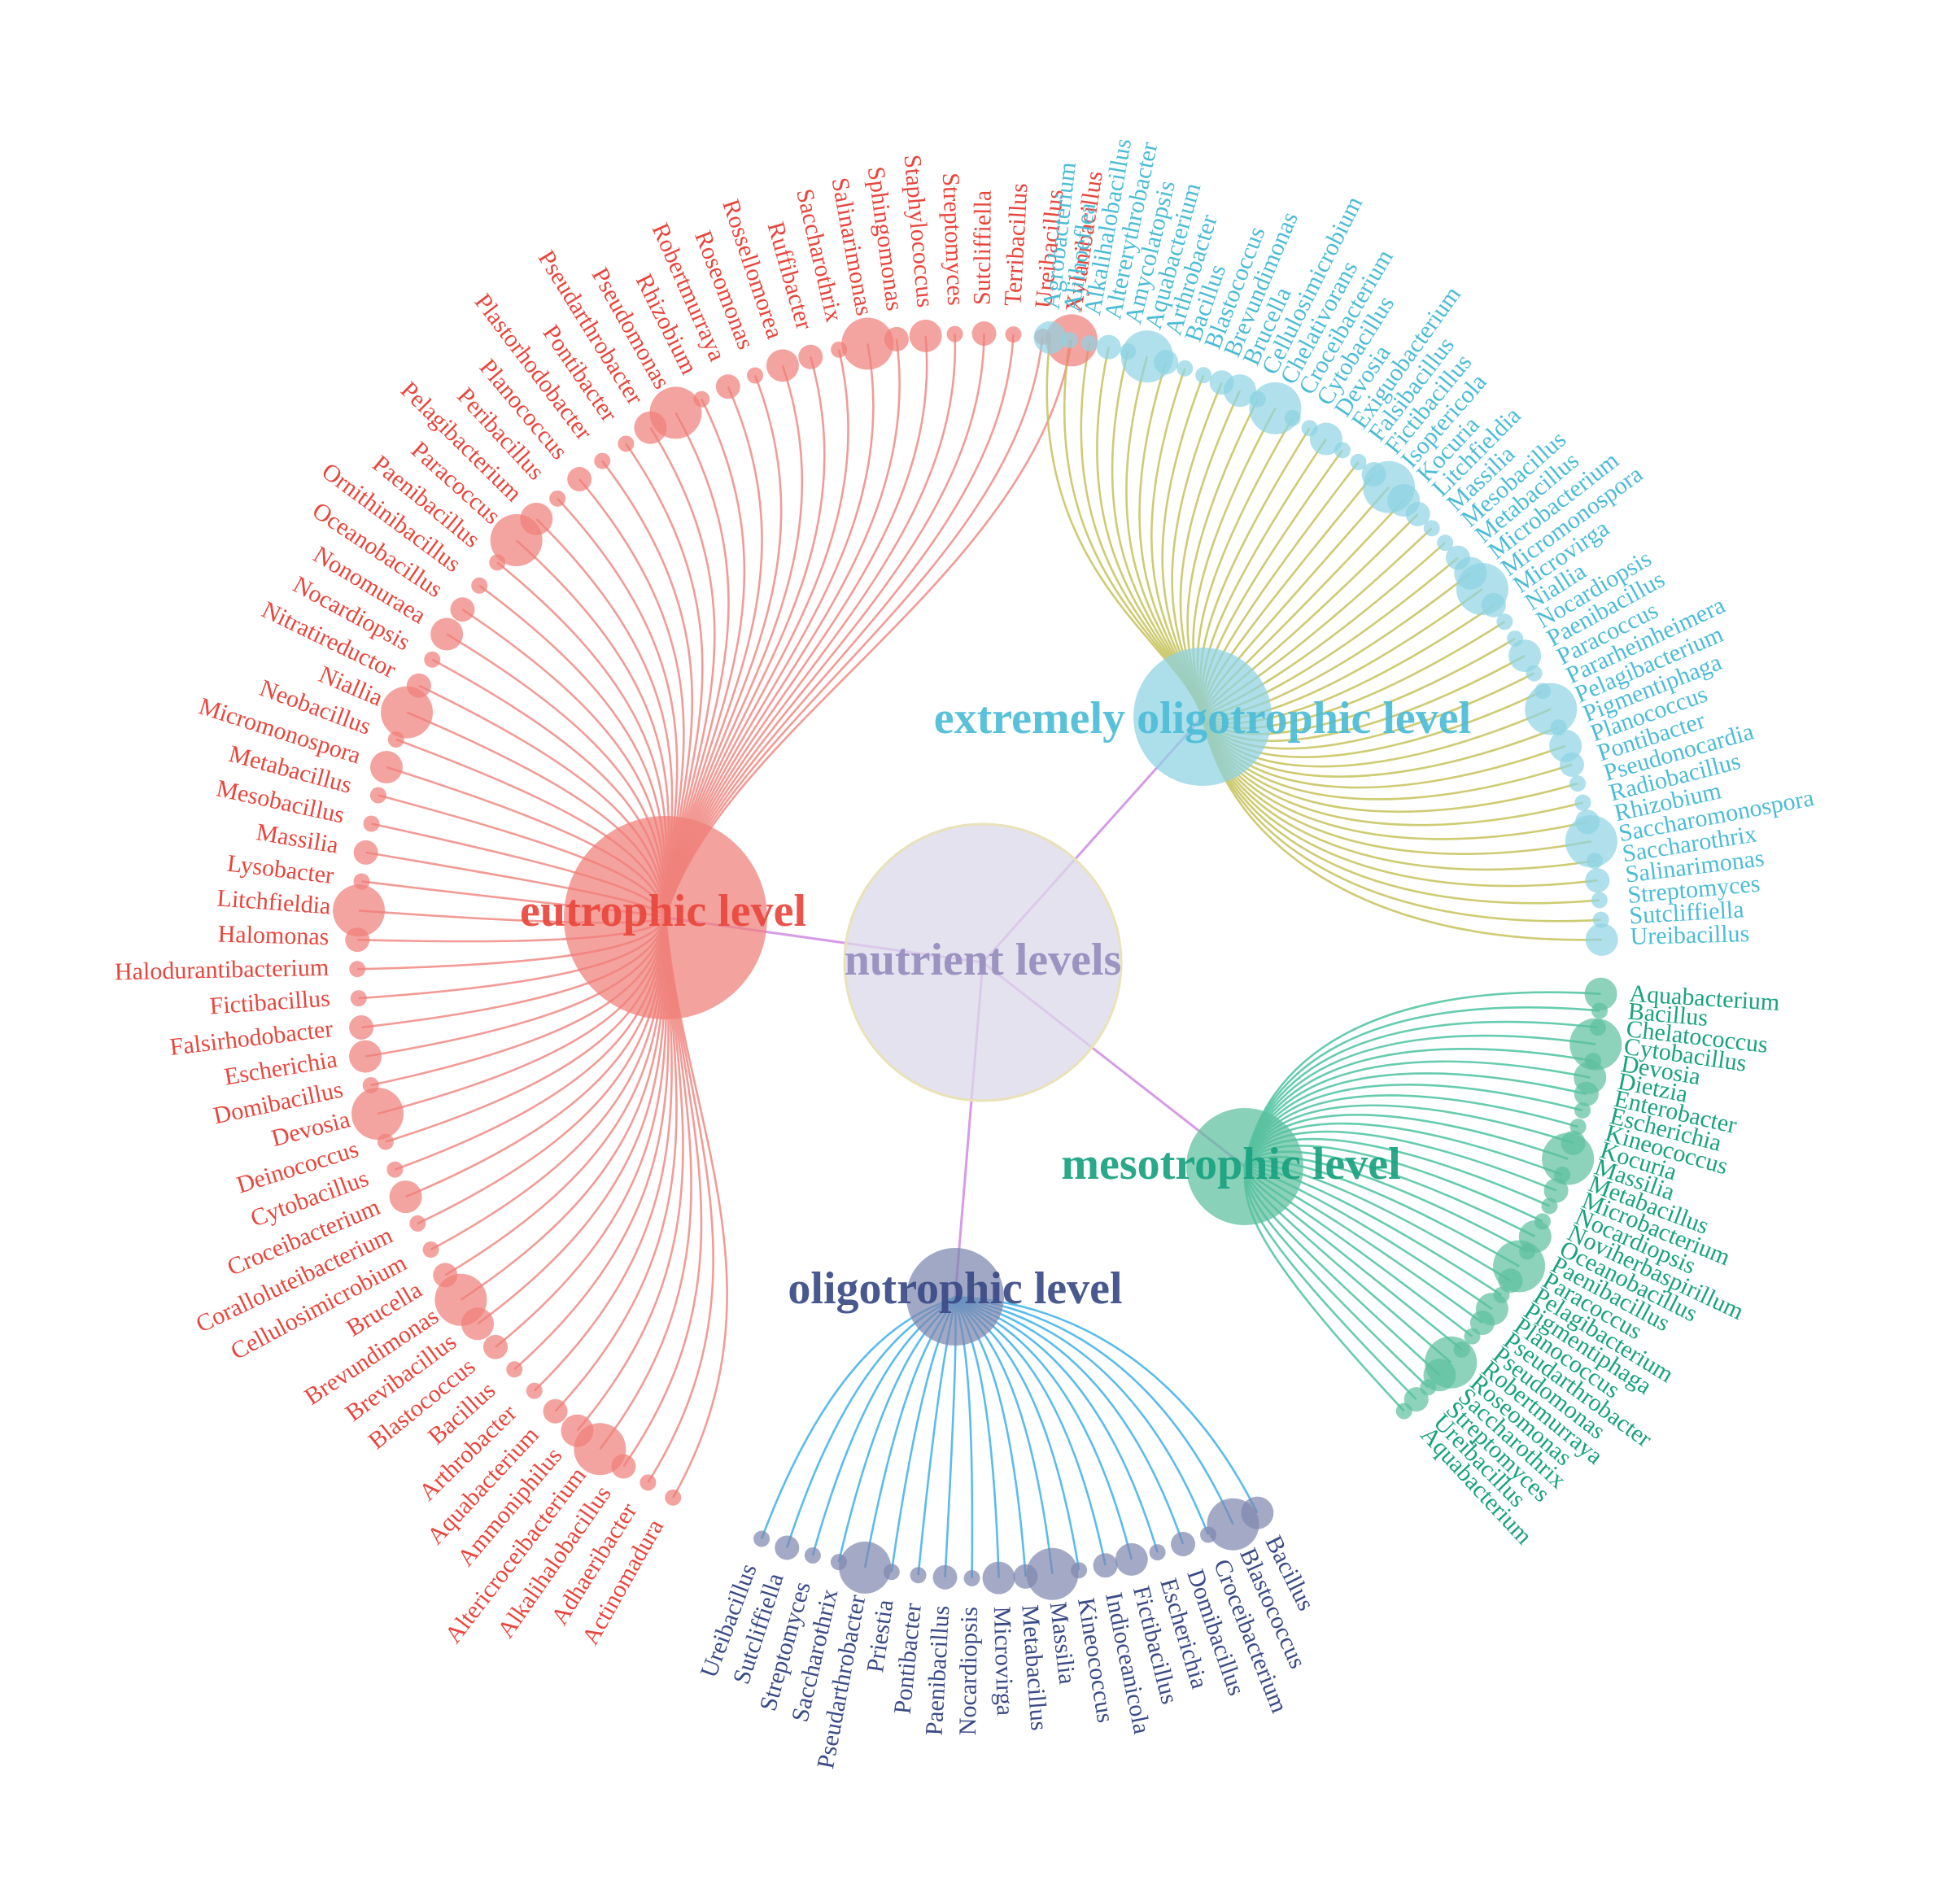  Describe the element at coordinates (1689, 935) in the screenshot. I see `leaf-label: Ureibacillus` at that location.